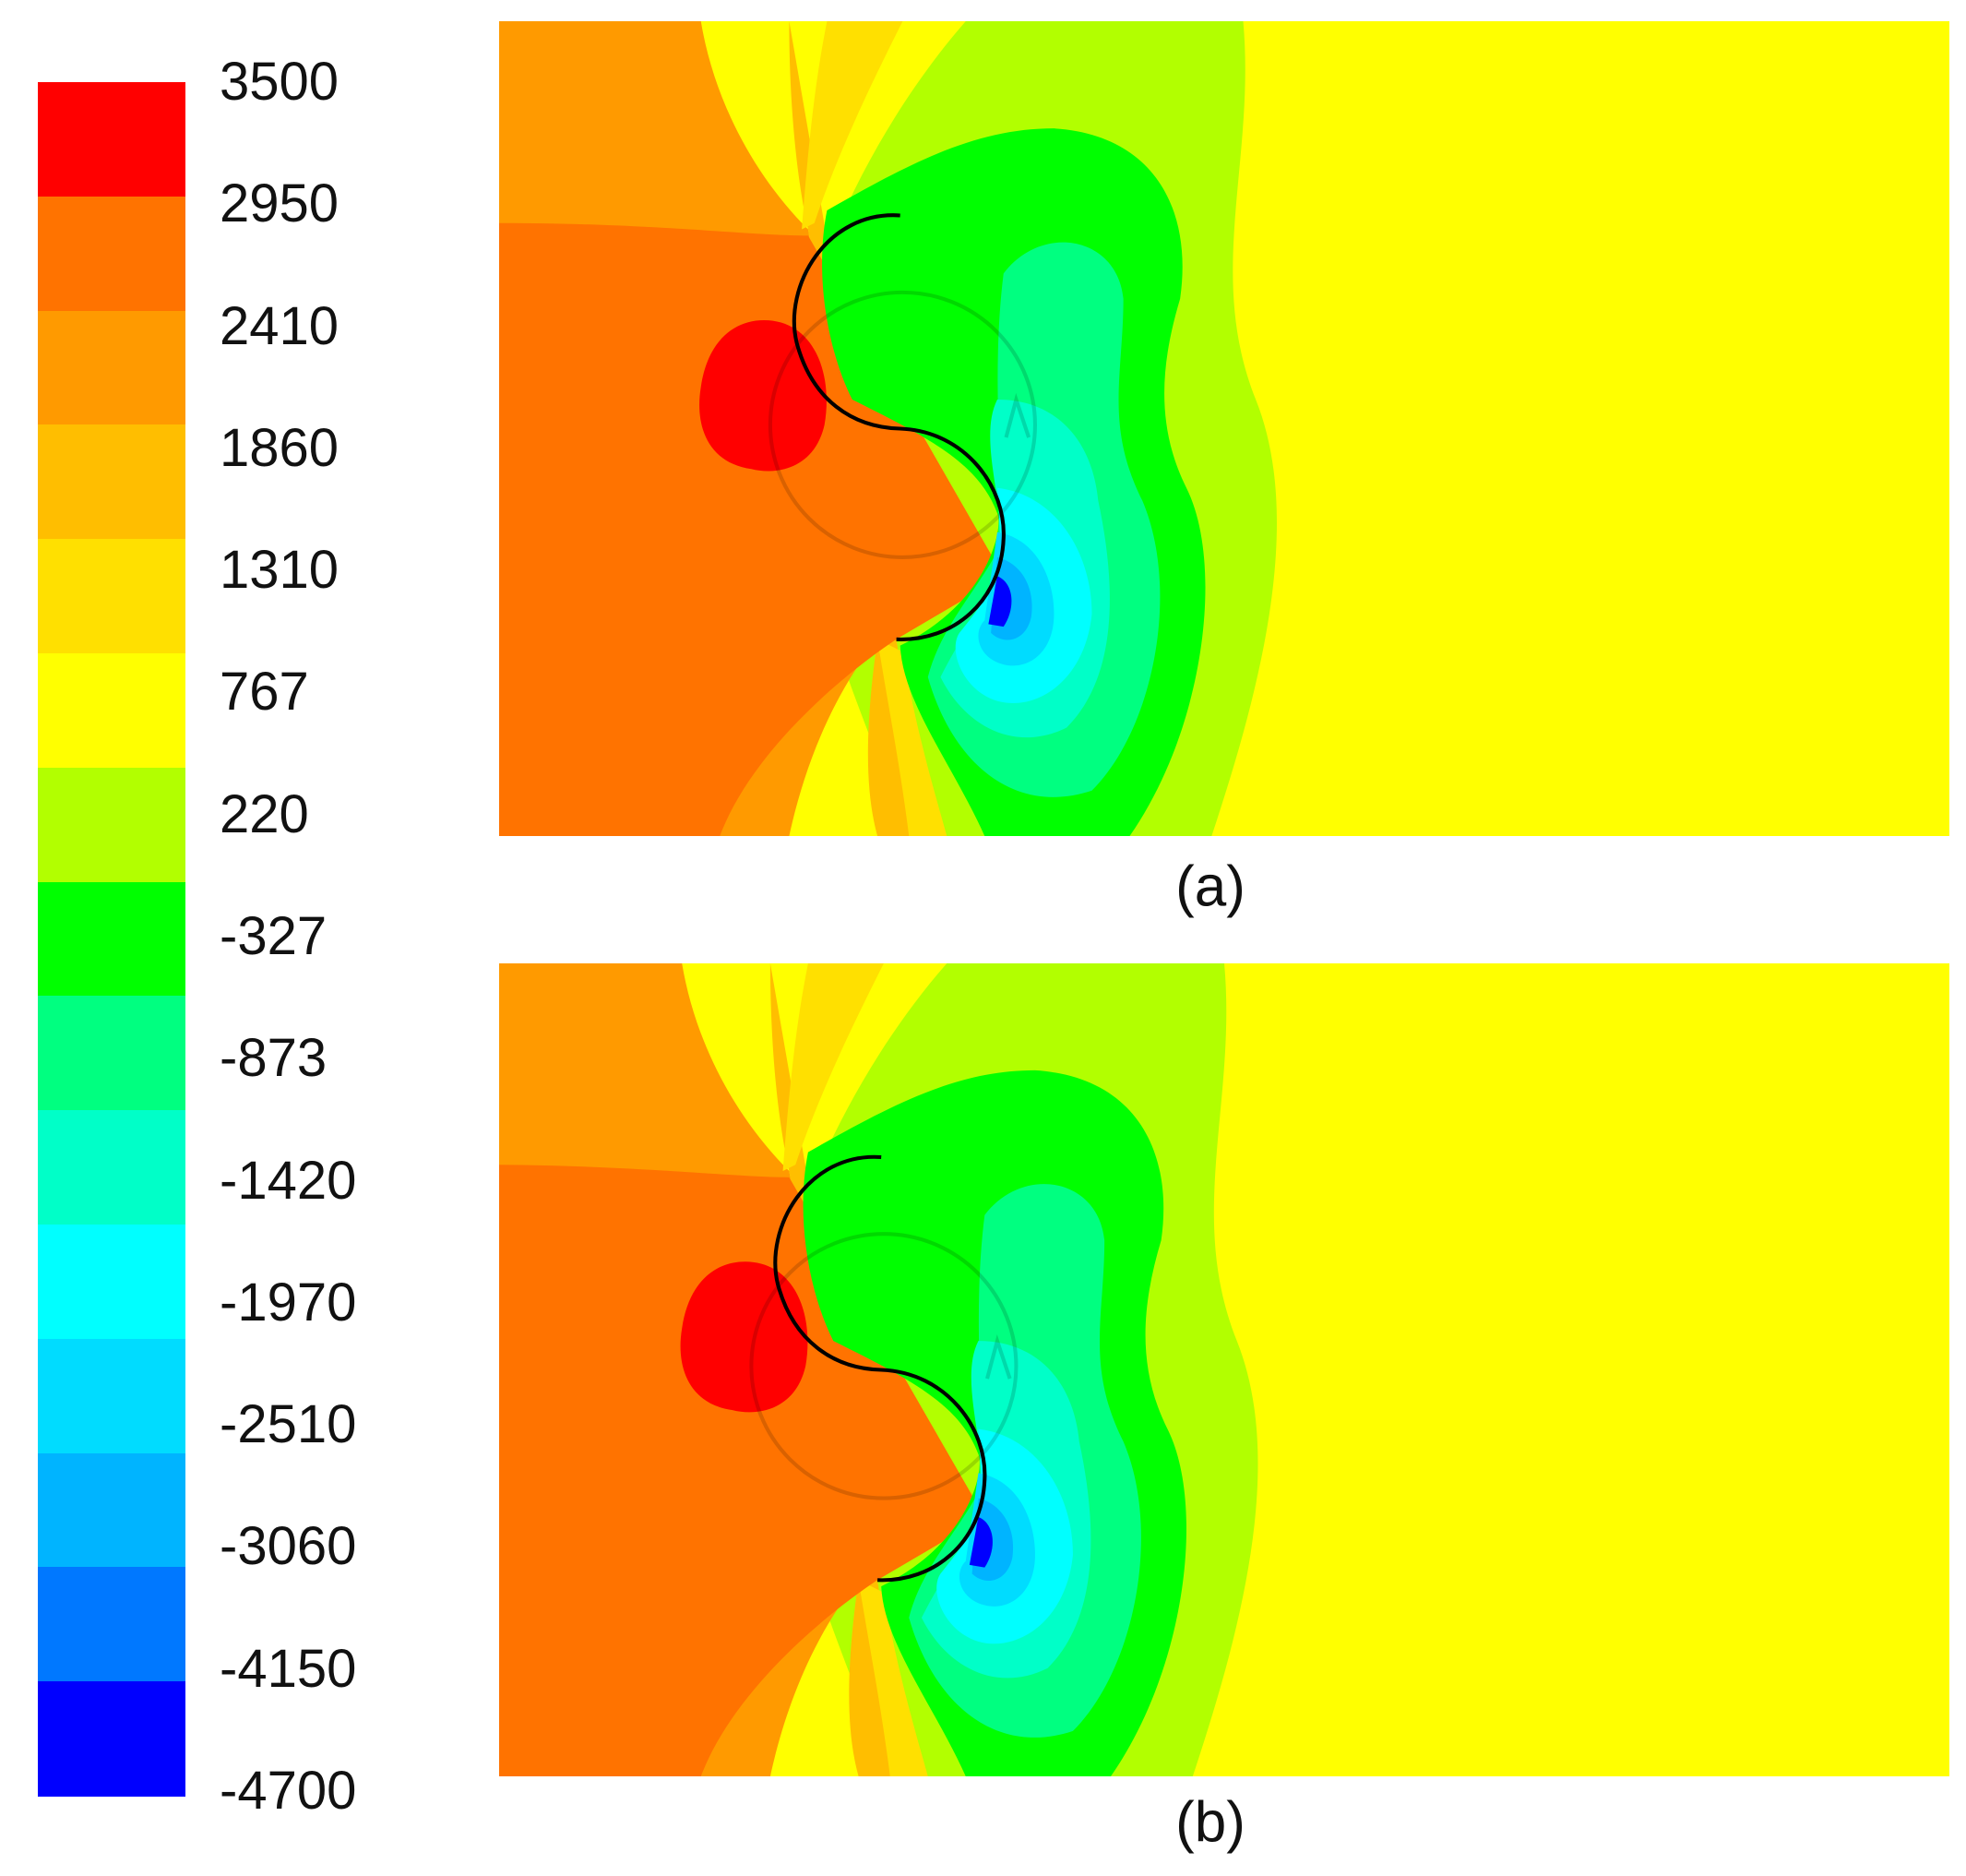 This screenshot has height=1876, width=1966. Describe the element at coordinates (288, 1791) in the screenshot. I see `colorbar-tick-label: -4700` at that location.